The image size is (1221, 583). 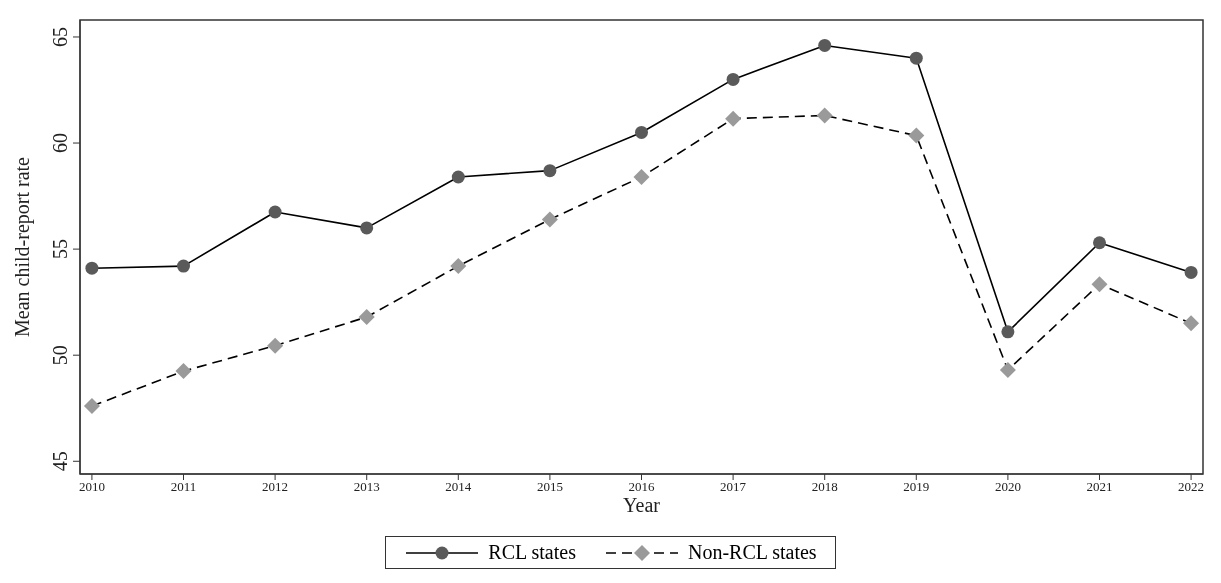 What do you see at coordinates (60, 249) in the screenshot?
I see `y-tick-label: 55` at bounding box center [60, 249].